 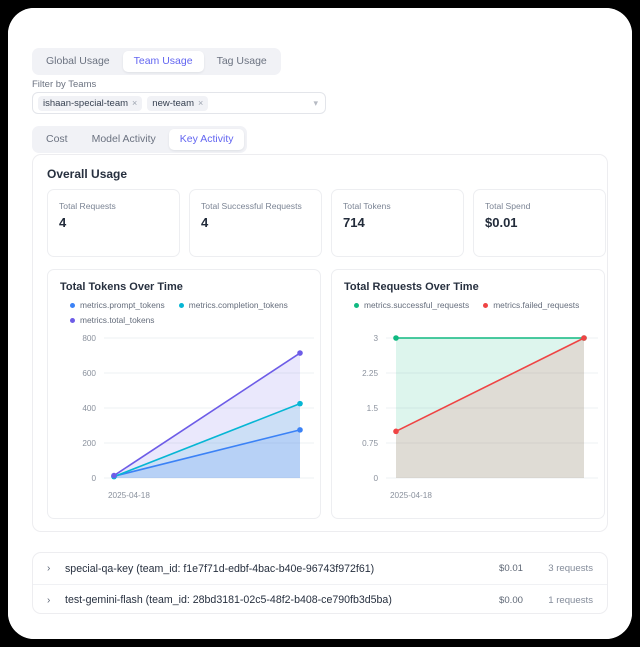 I want to click on team-chip-label: new-team, so click(x=173, y=103).